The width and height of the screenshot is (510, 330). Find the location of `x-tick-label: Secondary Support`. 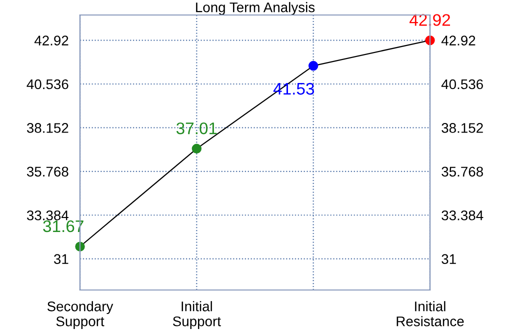

x-tick-label: Secondary Support is located at coordinates (80, 315).